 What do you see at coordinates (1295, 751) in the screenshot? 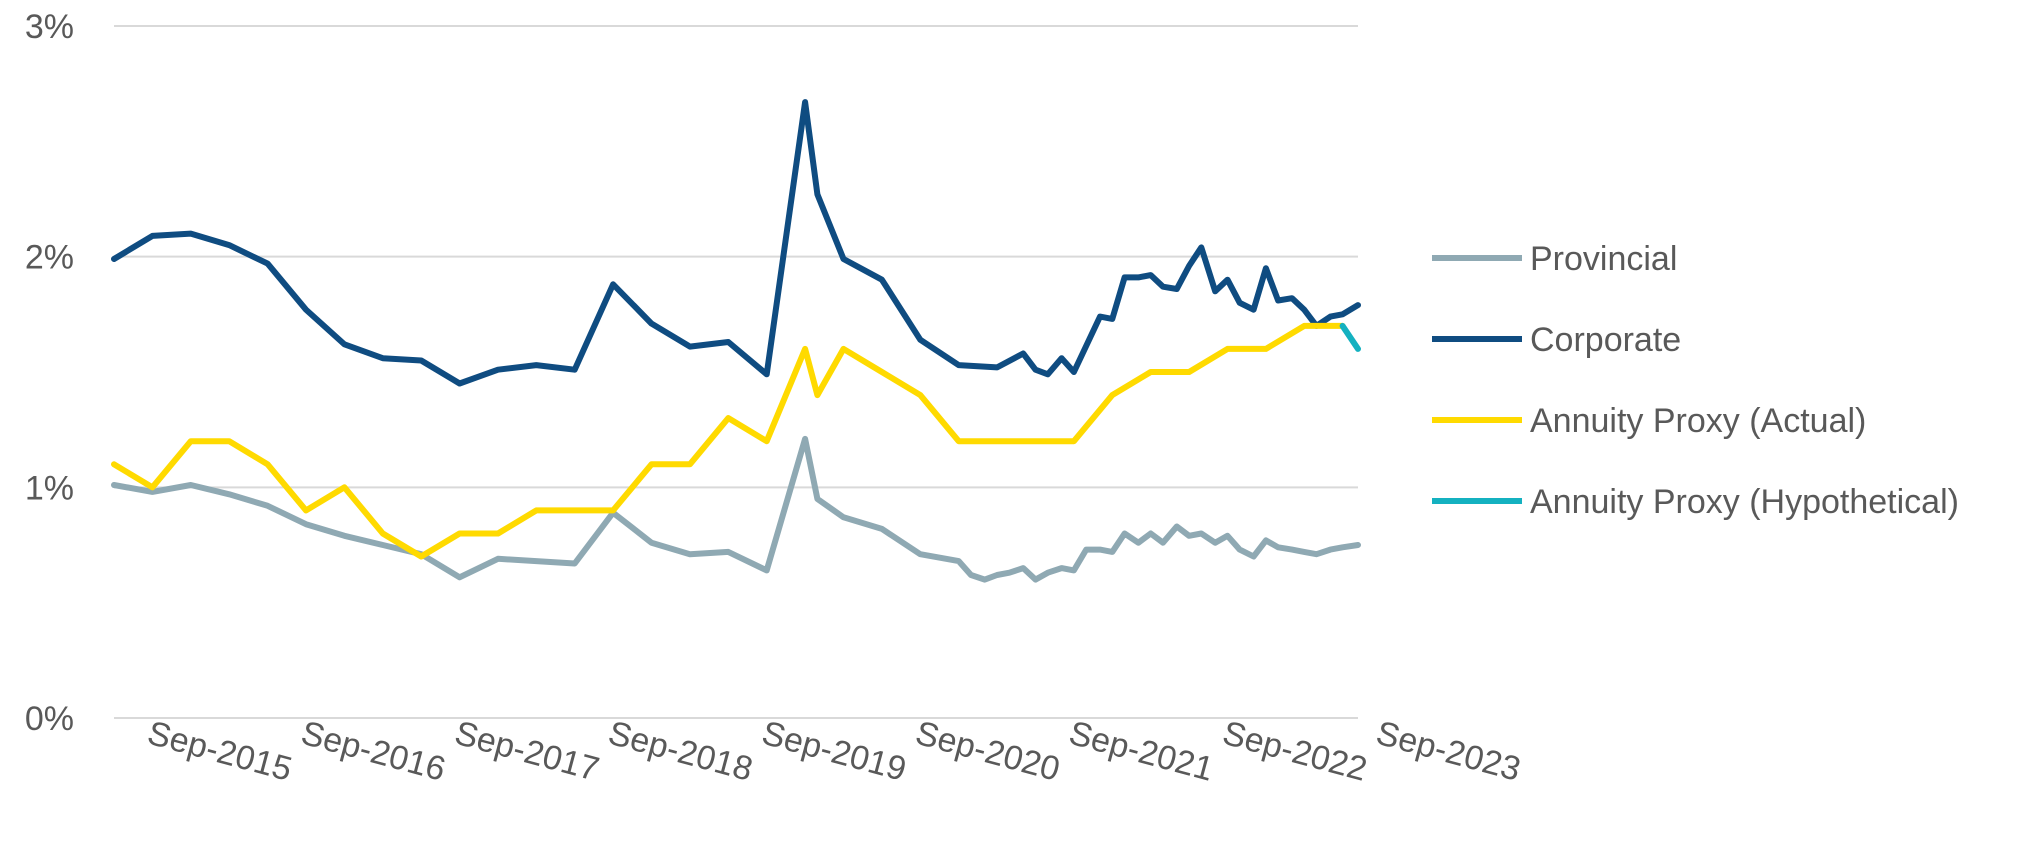
I see `x-tick-label: Sep-2022` at bounding box center [1295, 751].